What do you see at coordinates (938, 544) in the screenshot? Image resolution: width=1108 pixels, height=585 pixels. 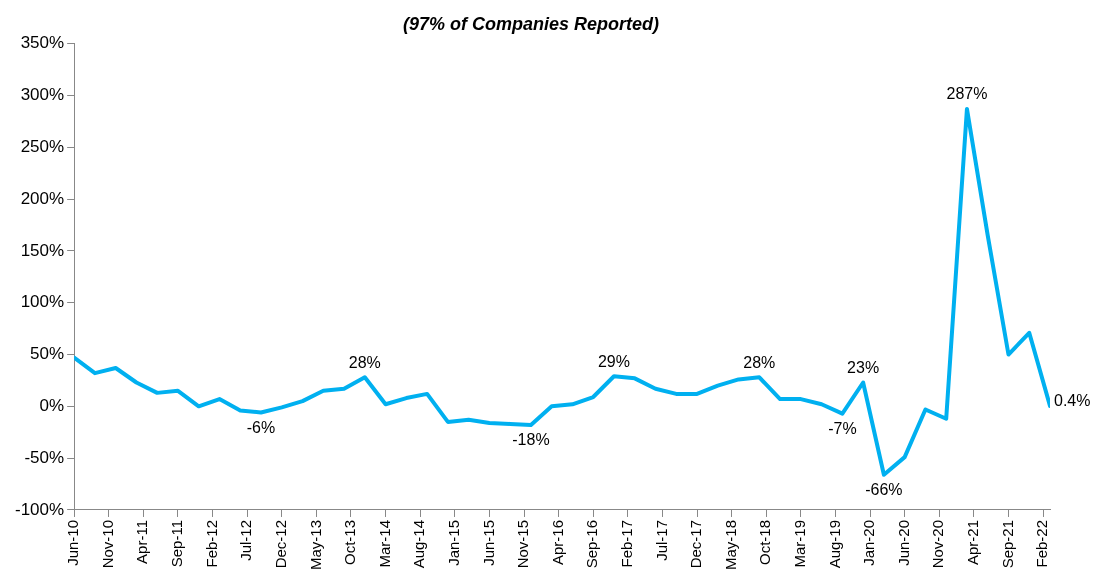 I see `x-tick-label: Nov-20` at bounding box center [938, 544].